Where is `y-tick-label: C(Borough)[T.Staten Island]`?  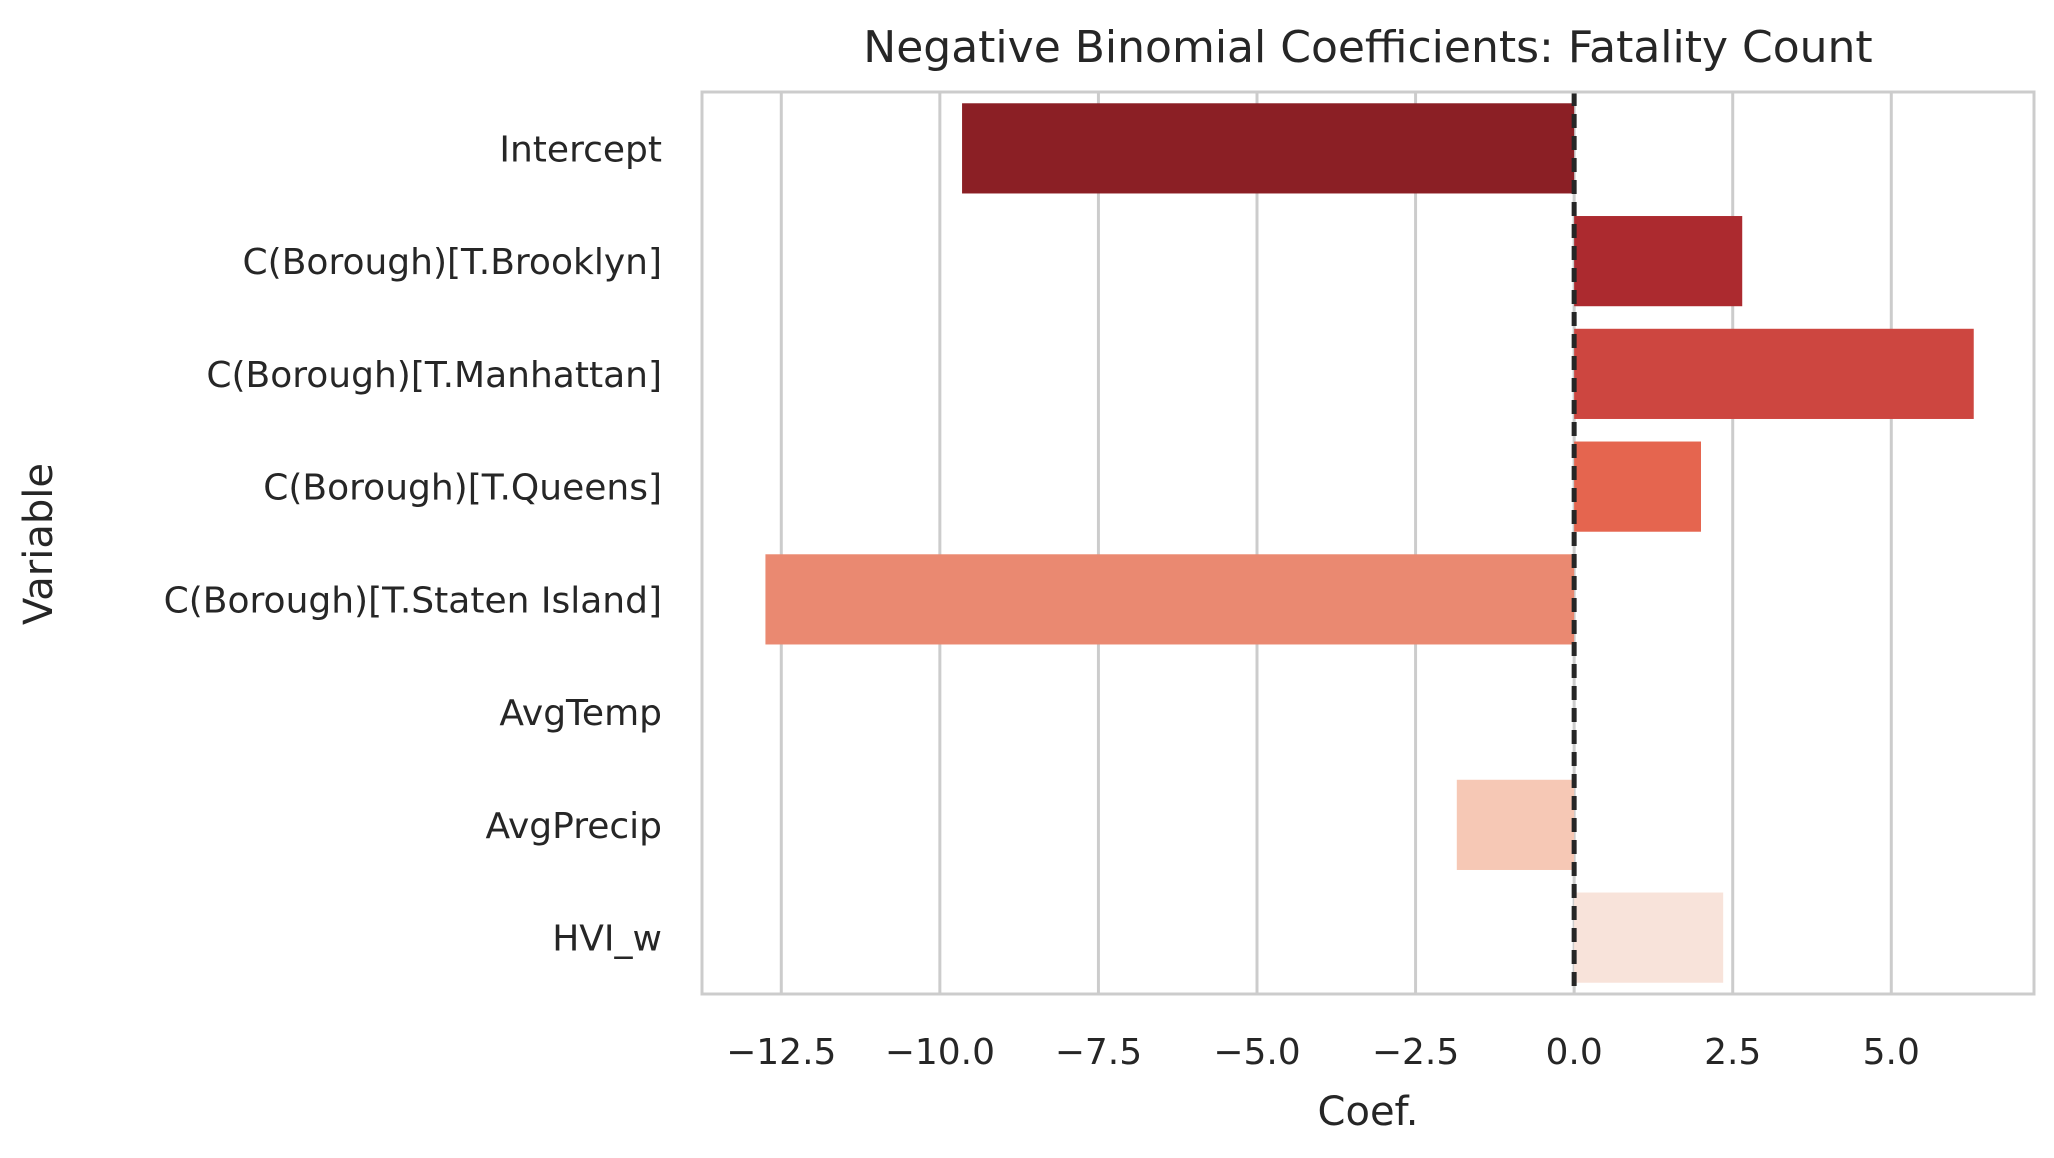 y-tick-label: C(Borough)[T.Staten Island] is located at coordinates (413, 600).